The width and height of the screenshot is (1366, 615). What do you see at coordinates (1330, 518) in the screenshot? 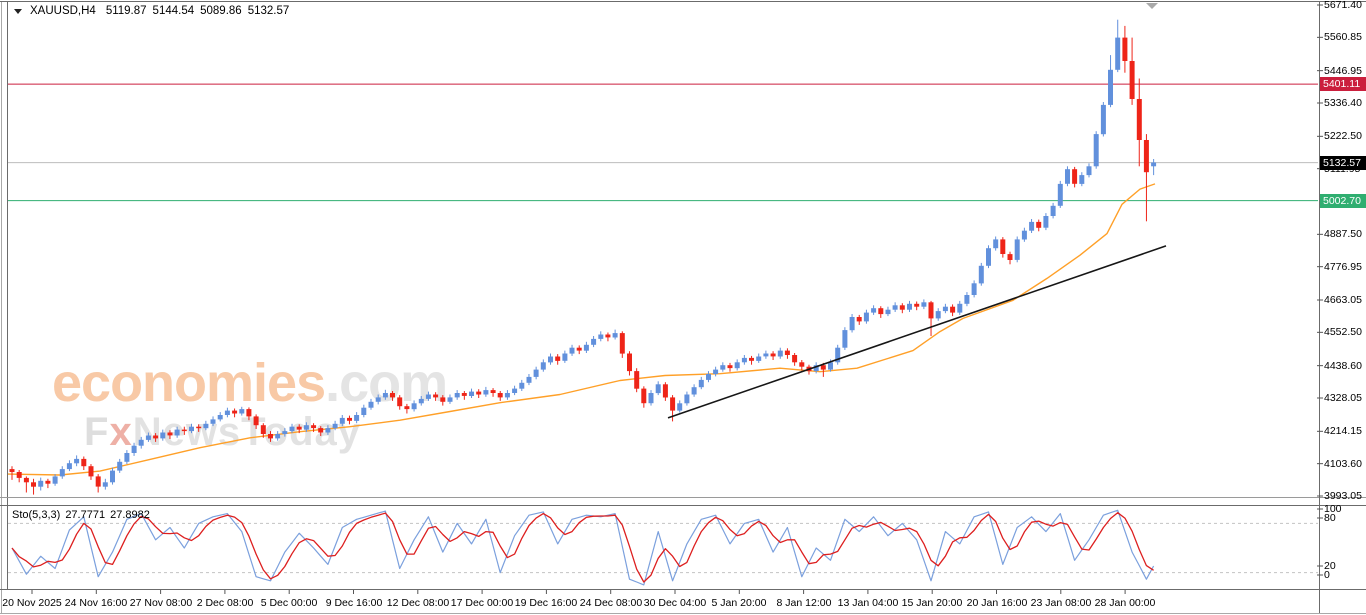
I see `sto-scale-label: 80` at bounding box center [1330, 518].